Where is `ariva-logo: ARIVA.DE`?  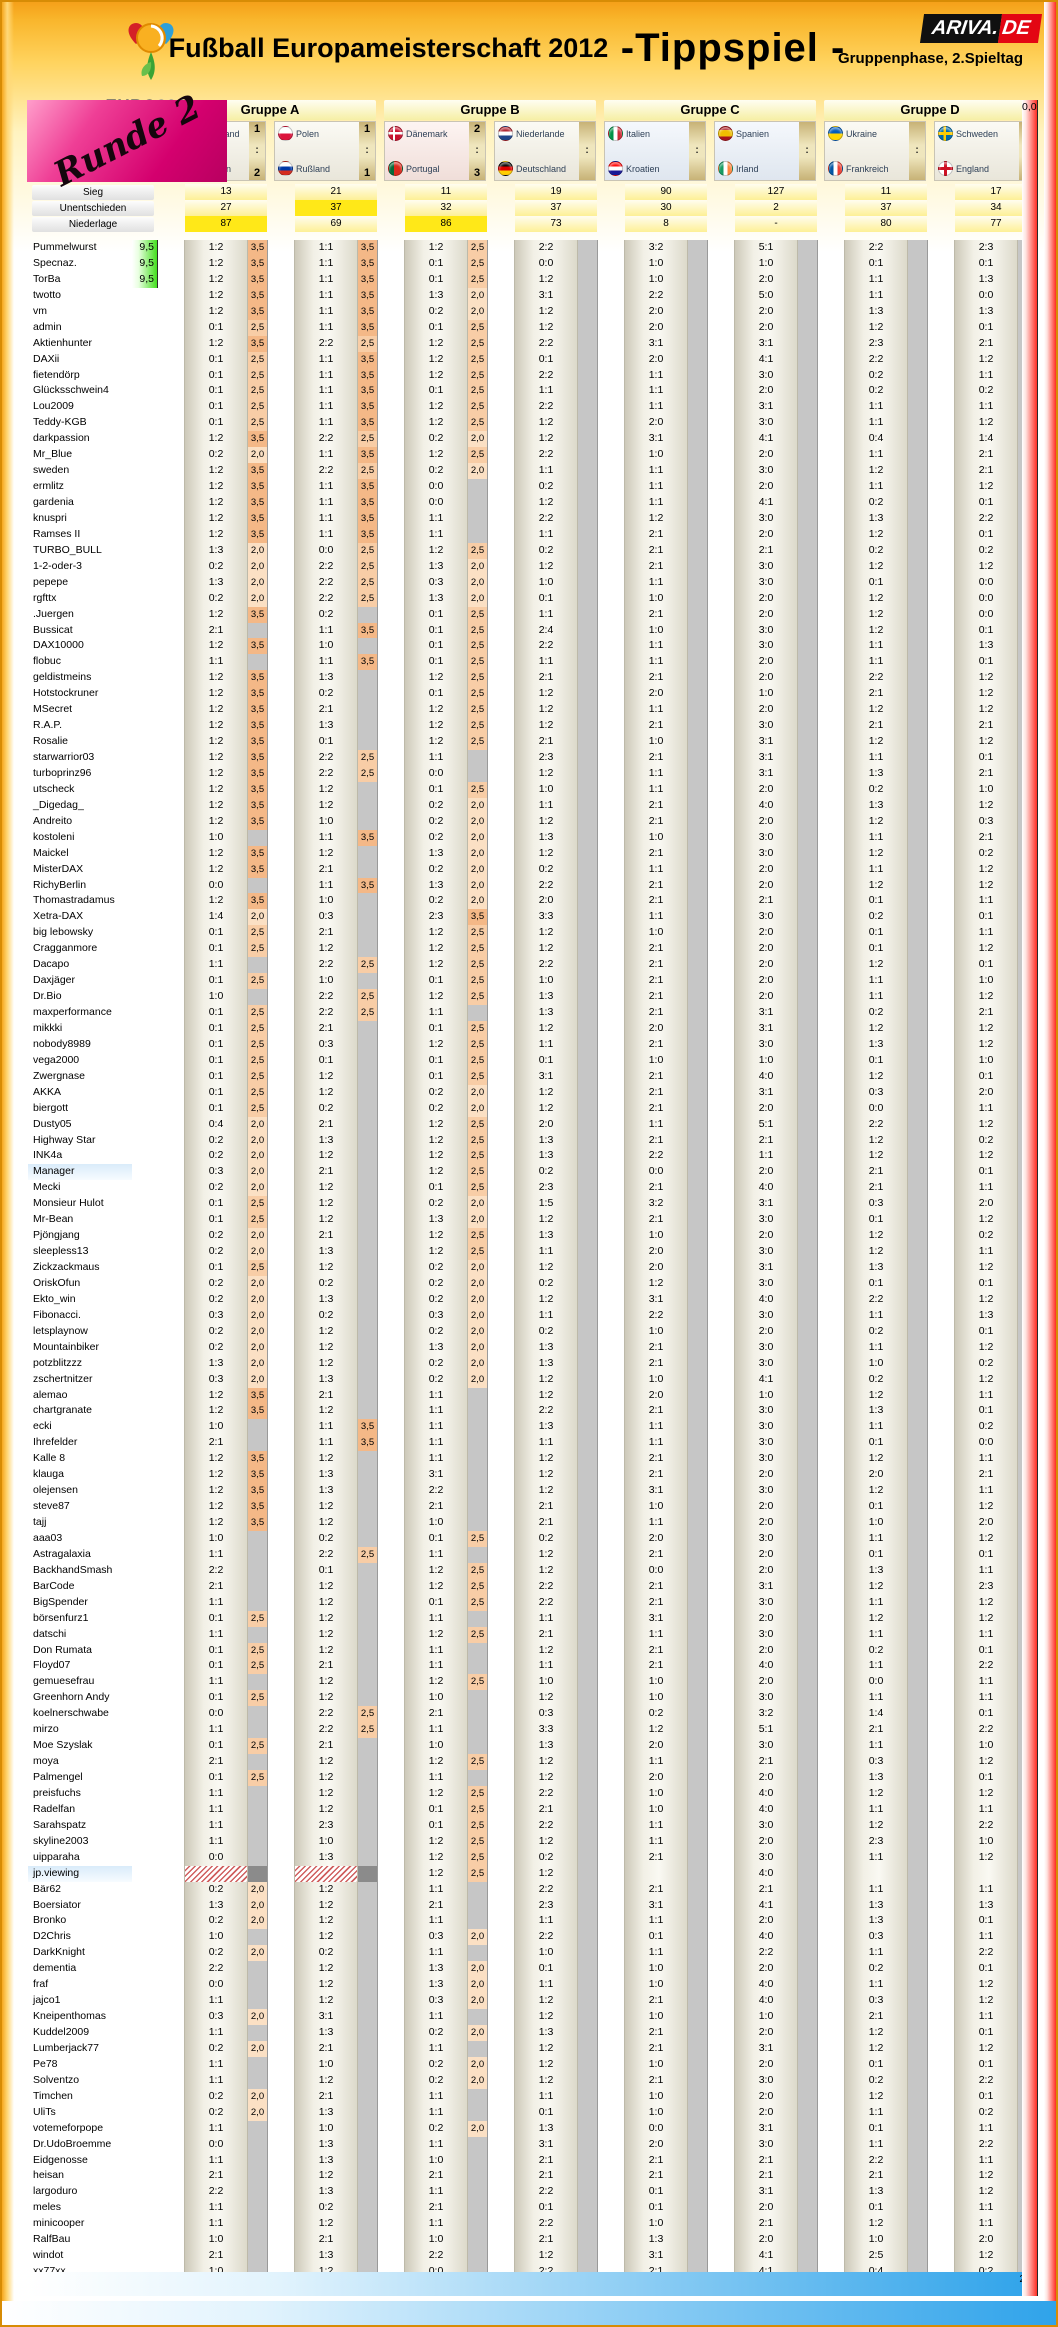
ariva-logo: ARIVA.DE is located at coordinates (981, 28).